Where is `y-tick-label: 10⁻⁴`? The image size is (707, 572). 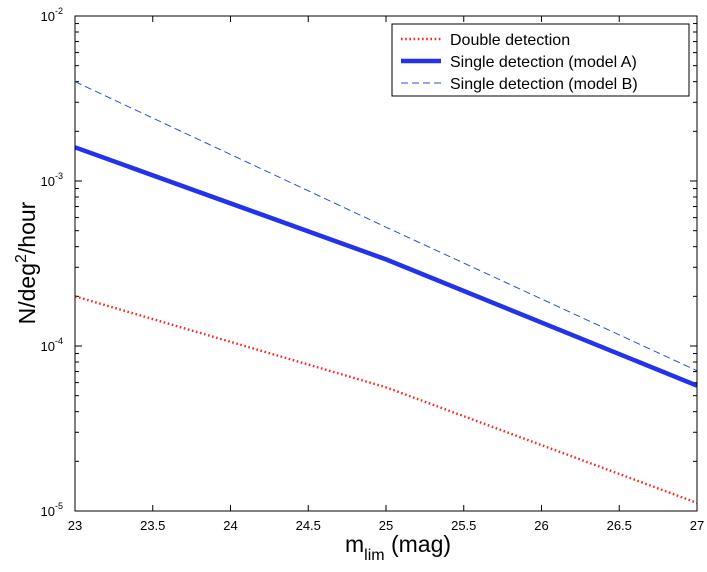
y-tick-label: 10⁻⁴ is located at coordinates (52, 345).